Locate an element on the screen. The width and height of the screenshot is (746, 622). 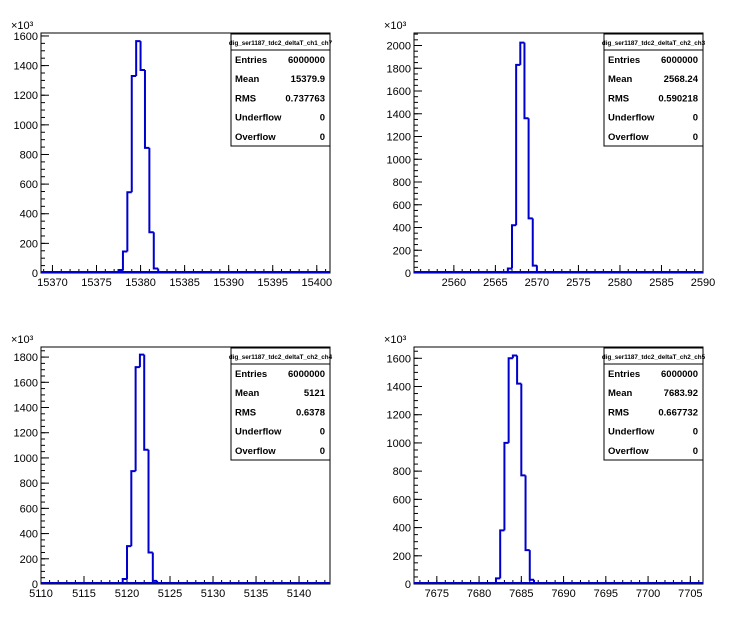
x-tick-label: 7695 is located at coordinates (606, 594).